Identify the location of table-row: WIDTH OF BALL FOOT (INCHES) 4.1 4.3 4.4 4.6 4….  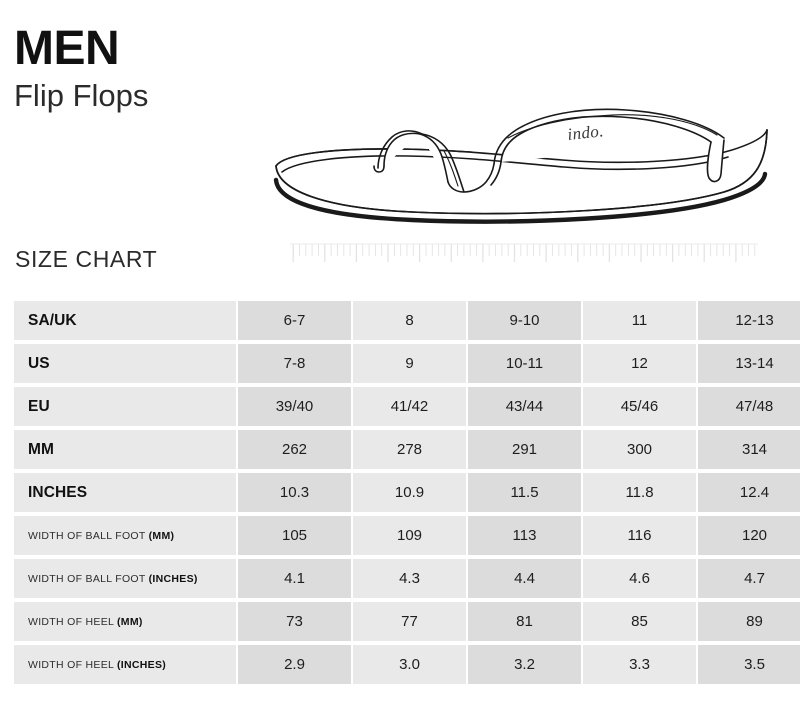
(407, 578).